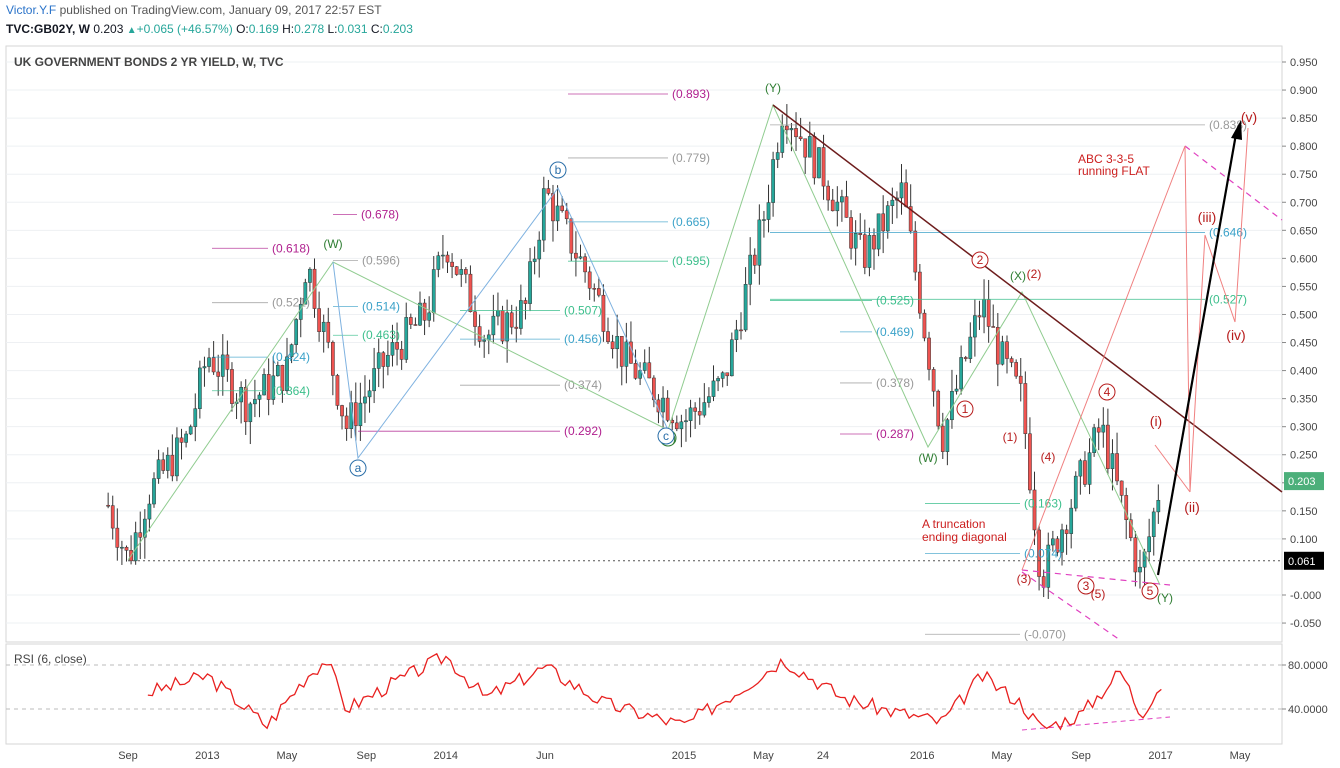 This screenshot has width=1340, height=768. I want to click on fib-level-label: (0.163), so click(1043, 504).